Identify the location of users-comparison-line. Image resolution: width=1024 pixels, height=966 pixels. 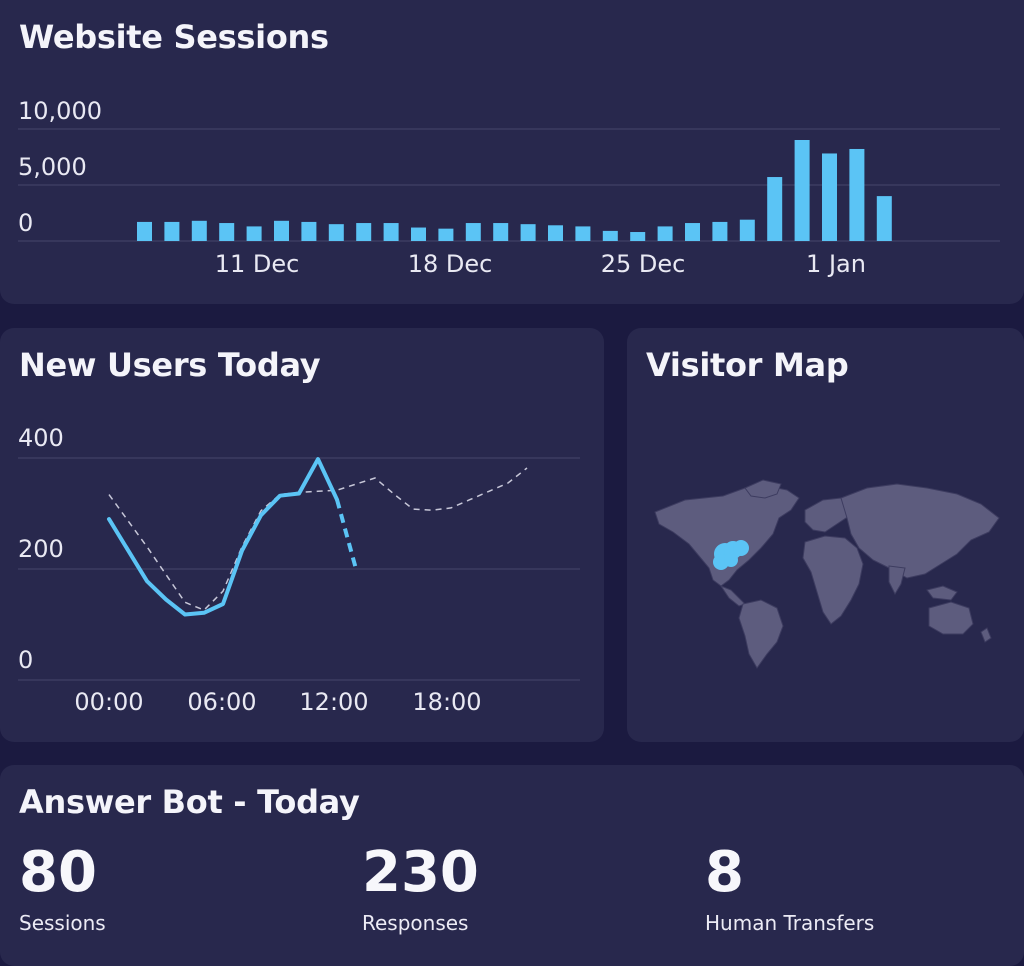
(318, 539).